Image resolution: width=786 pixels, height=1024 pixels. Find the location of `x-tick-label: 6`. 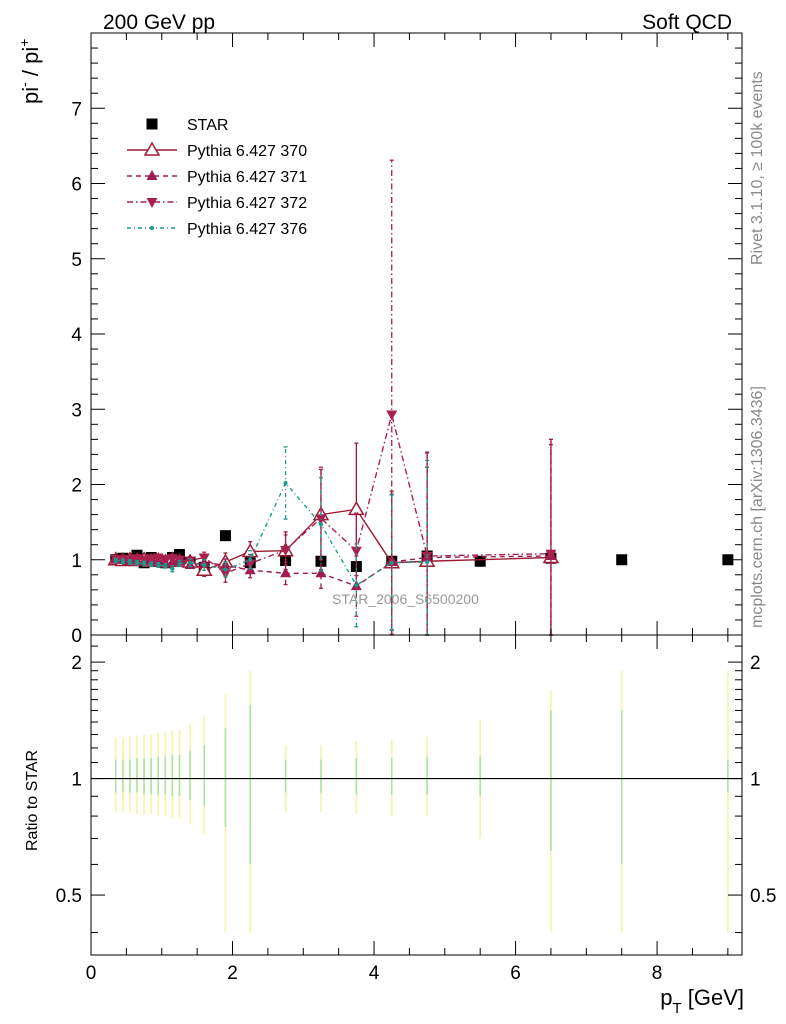

x-tick-label: 6 is located at coordinates (515, 973).